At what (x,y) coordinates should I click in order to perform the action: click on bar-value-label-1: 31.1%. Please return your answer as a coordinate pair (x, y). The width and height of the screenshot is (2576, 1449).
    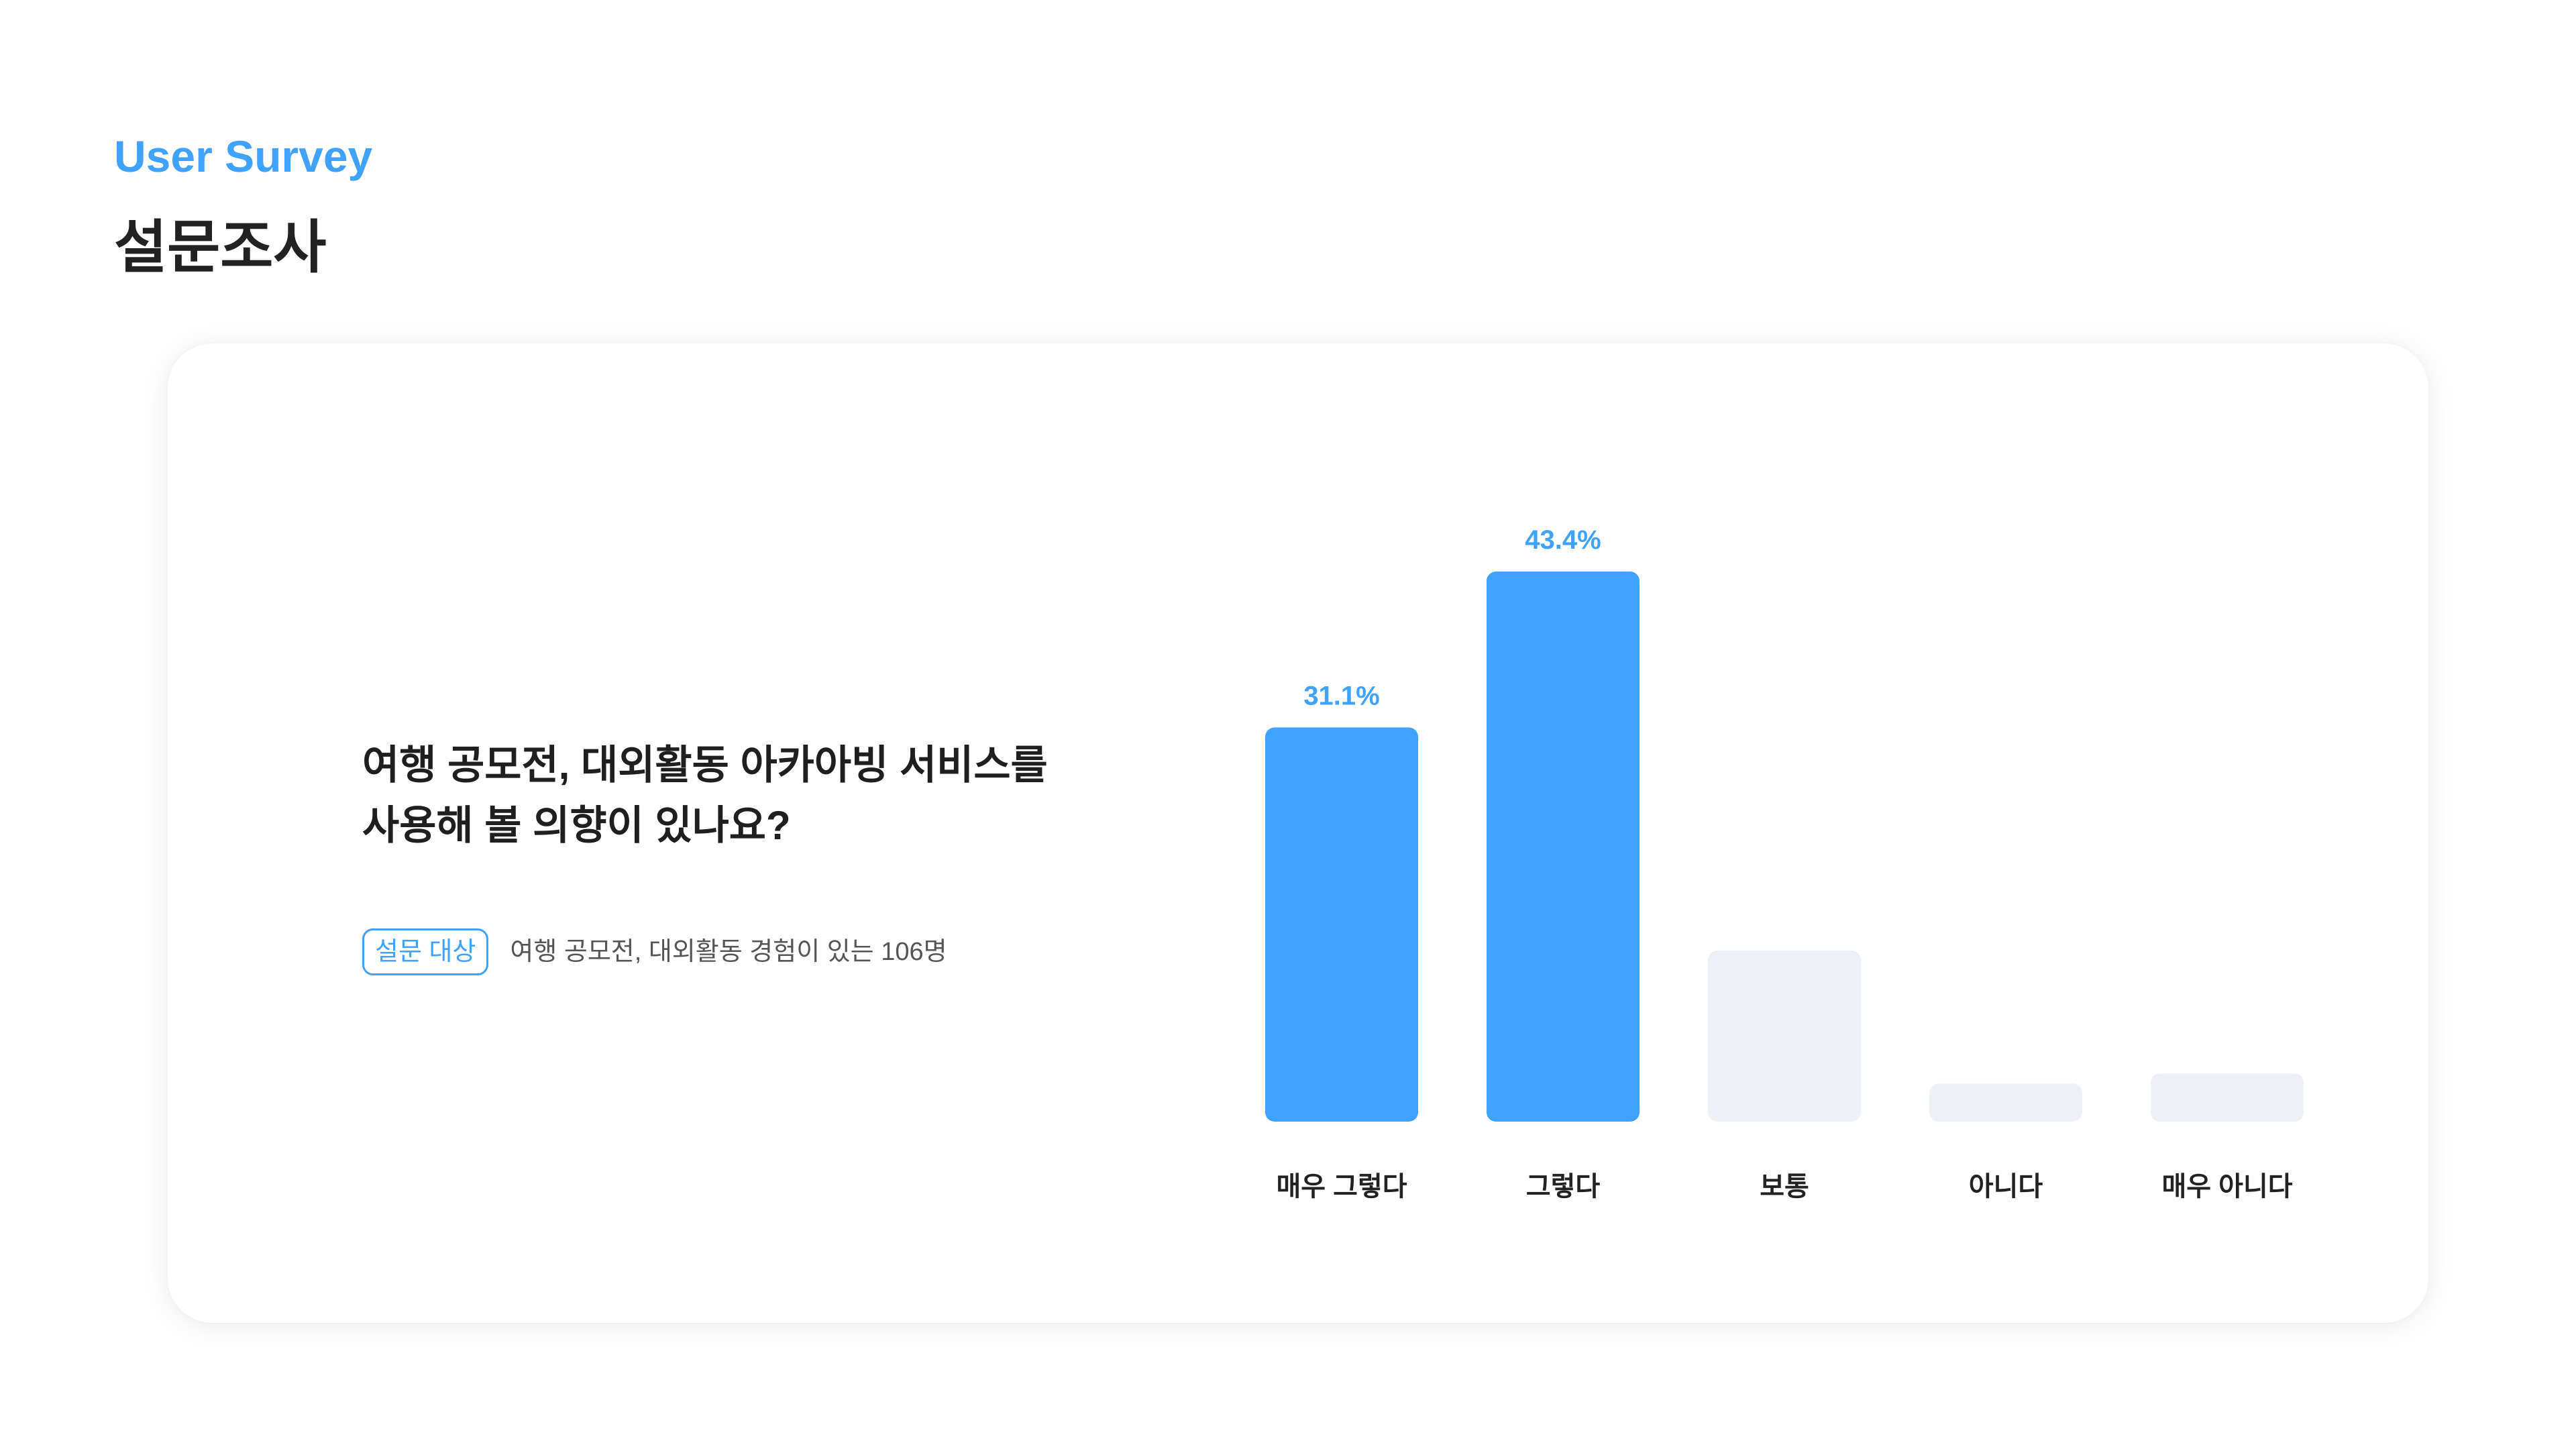
    Looking at the image, I should click on (1341, 695).